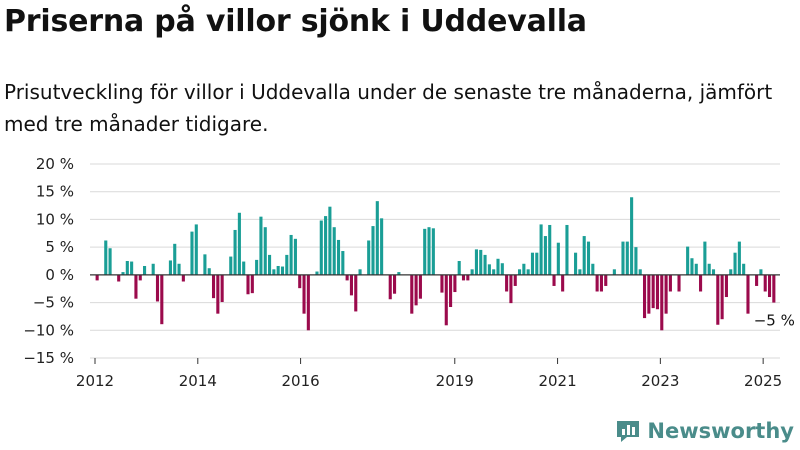 The image size is (800, 450). Describe the element at coordinates (53, 303) in the screenshot. I see `y-tick-label: −5 %` at that location.